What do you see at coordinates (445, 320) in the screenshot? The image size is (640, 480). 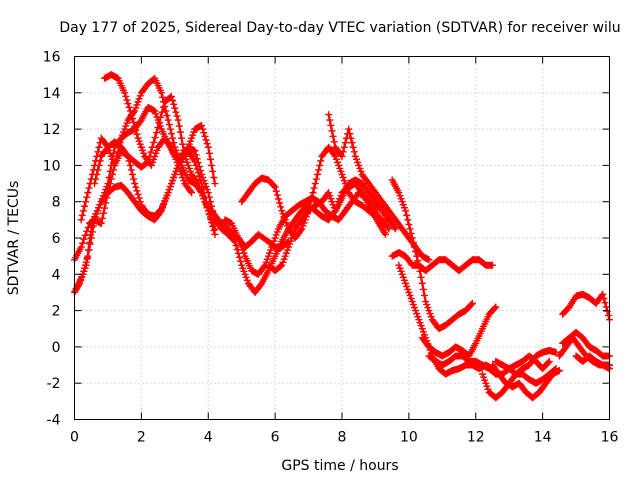 I see `series-line` at bounding box center [445, 320].